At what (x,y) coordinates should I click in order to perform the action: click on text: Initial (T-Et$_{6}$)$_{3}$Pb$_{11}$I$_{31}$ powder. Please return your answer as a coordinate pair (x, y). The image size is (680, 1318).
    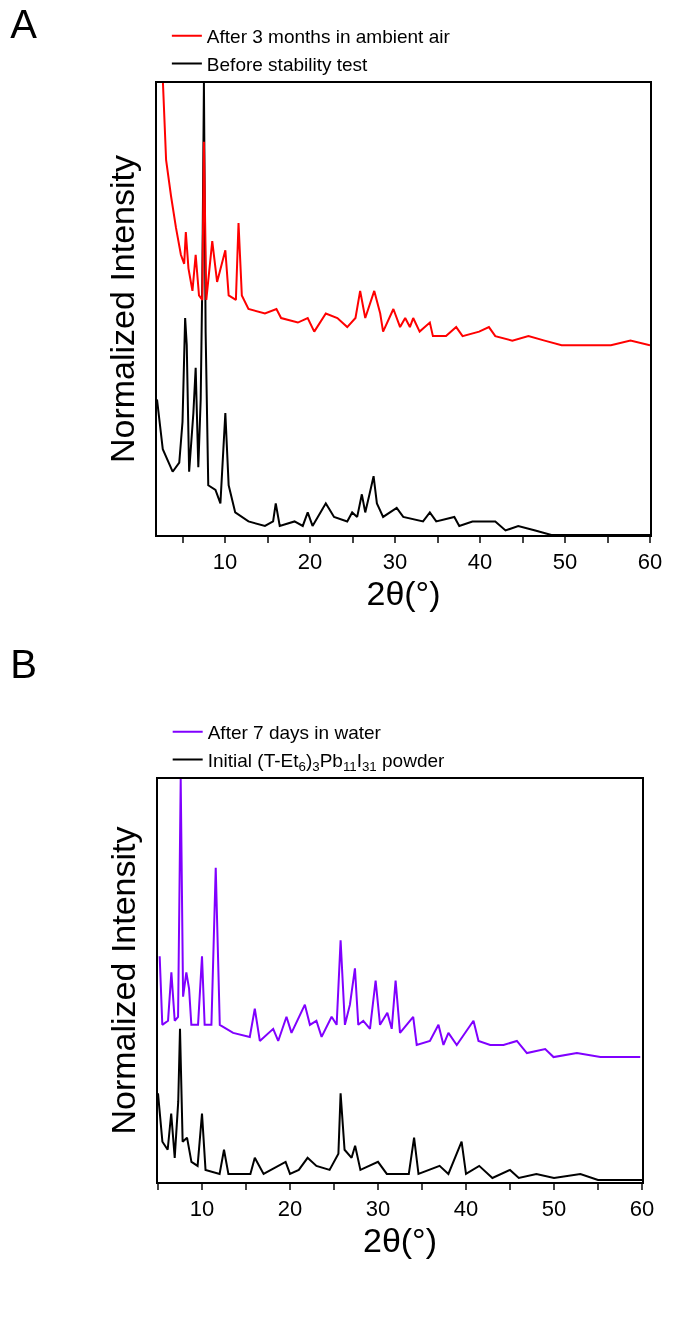
    Looking at the image, I should click on (326, 761).